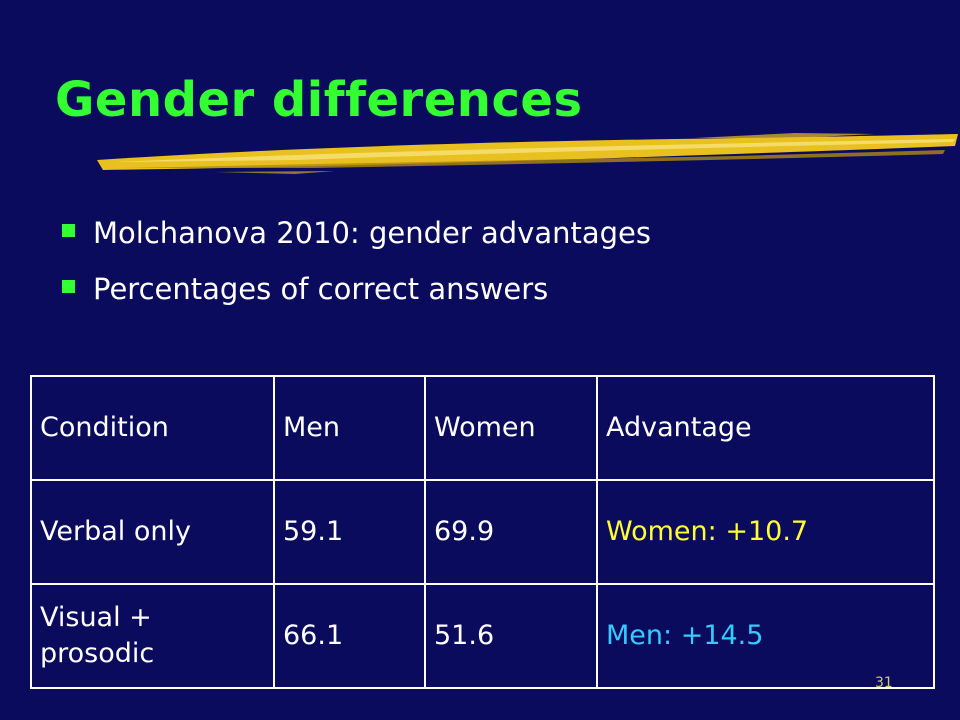  Describe the element at coordinates (372, 233) in the screenshot. I see `bullet-text: Molchanova 2010: gender advantages` at that location.